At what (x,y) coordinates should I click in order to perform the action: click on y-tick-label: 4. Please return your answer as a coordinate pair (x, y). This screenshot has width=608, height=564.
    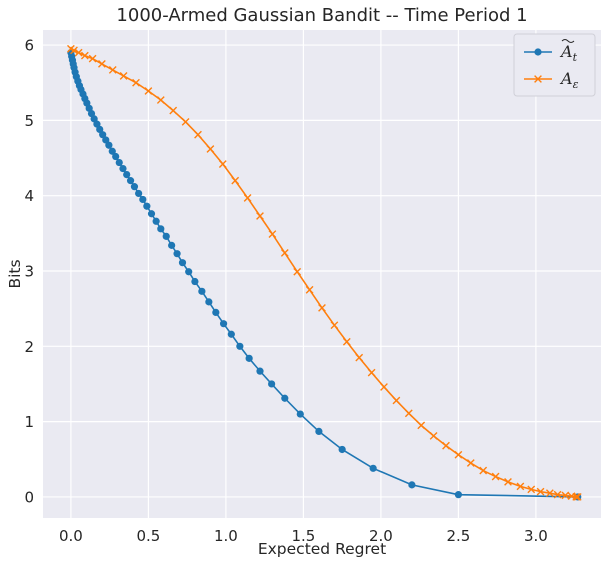
    Looking at the image, I should click on (29, 196).